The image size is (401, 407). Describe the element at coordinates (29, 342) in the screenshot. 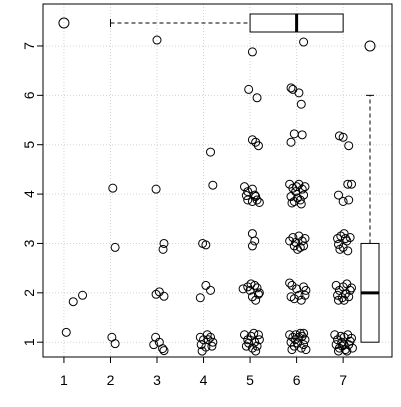

I see `y-tick-label: 1` at that location.